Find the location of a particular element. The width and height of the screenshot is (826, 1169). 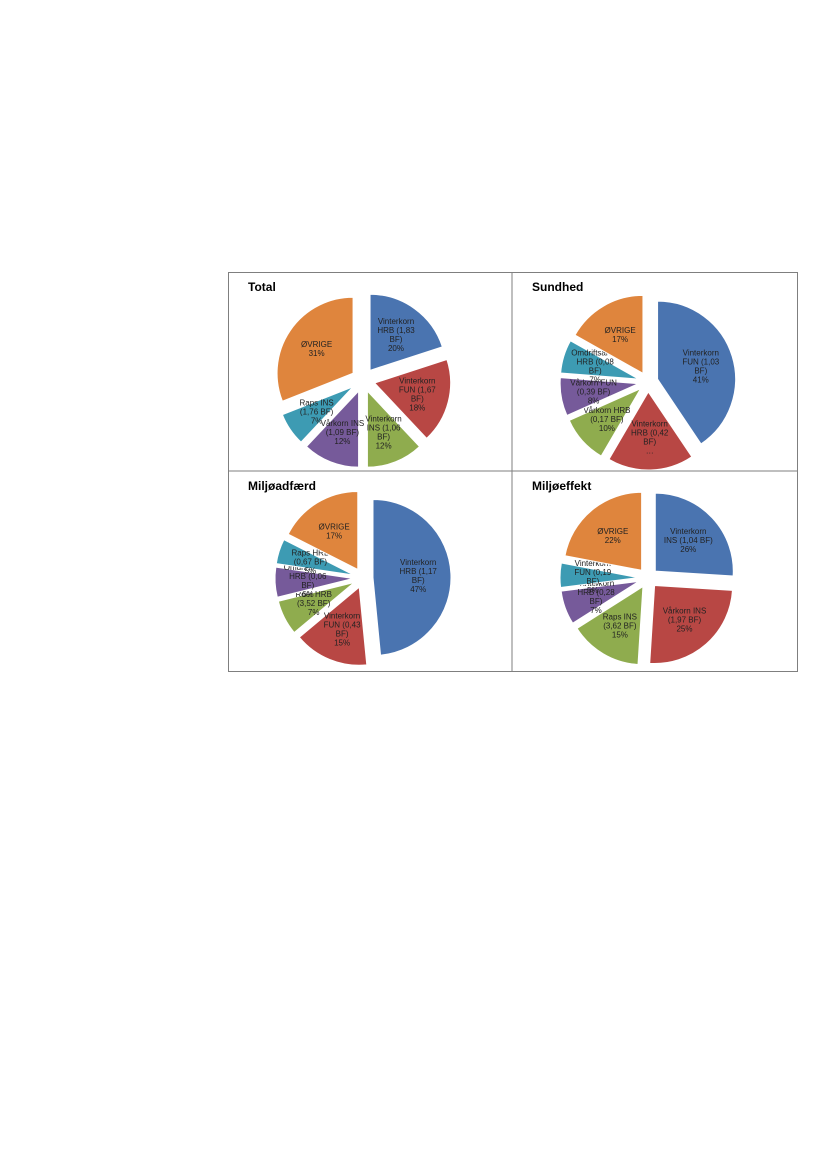

slice-label-line: 6% is located at coordinates (308, 594).